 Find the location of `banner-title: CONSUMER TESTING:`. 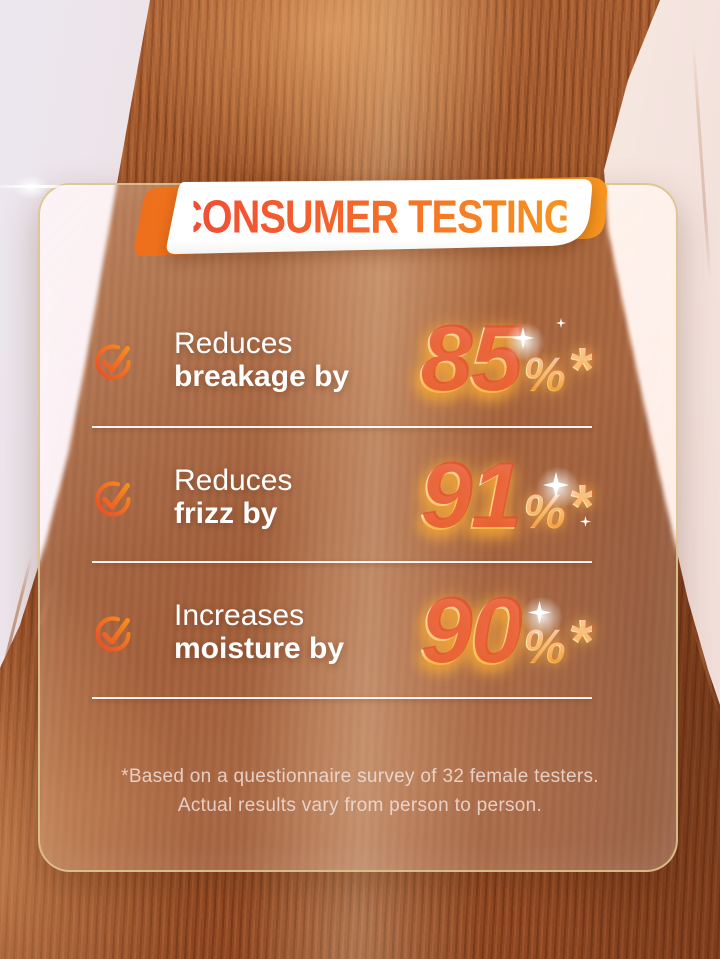

banner-title: CONSUMER TESTING: is located at coordinates (380, 217).